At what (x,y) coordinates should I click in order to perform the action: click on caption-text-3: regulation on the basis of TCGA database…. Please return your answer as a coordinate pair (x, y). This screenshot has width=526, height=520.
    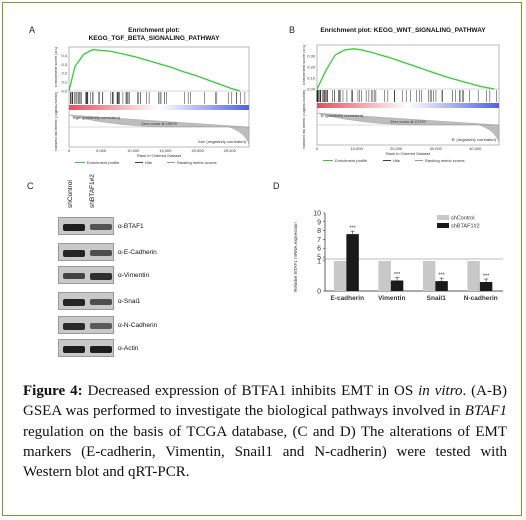
    Looking at the image, I should click on (265, 452).